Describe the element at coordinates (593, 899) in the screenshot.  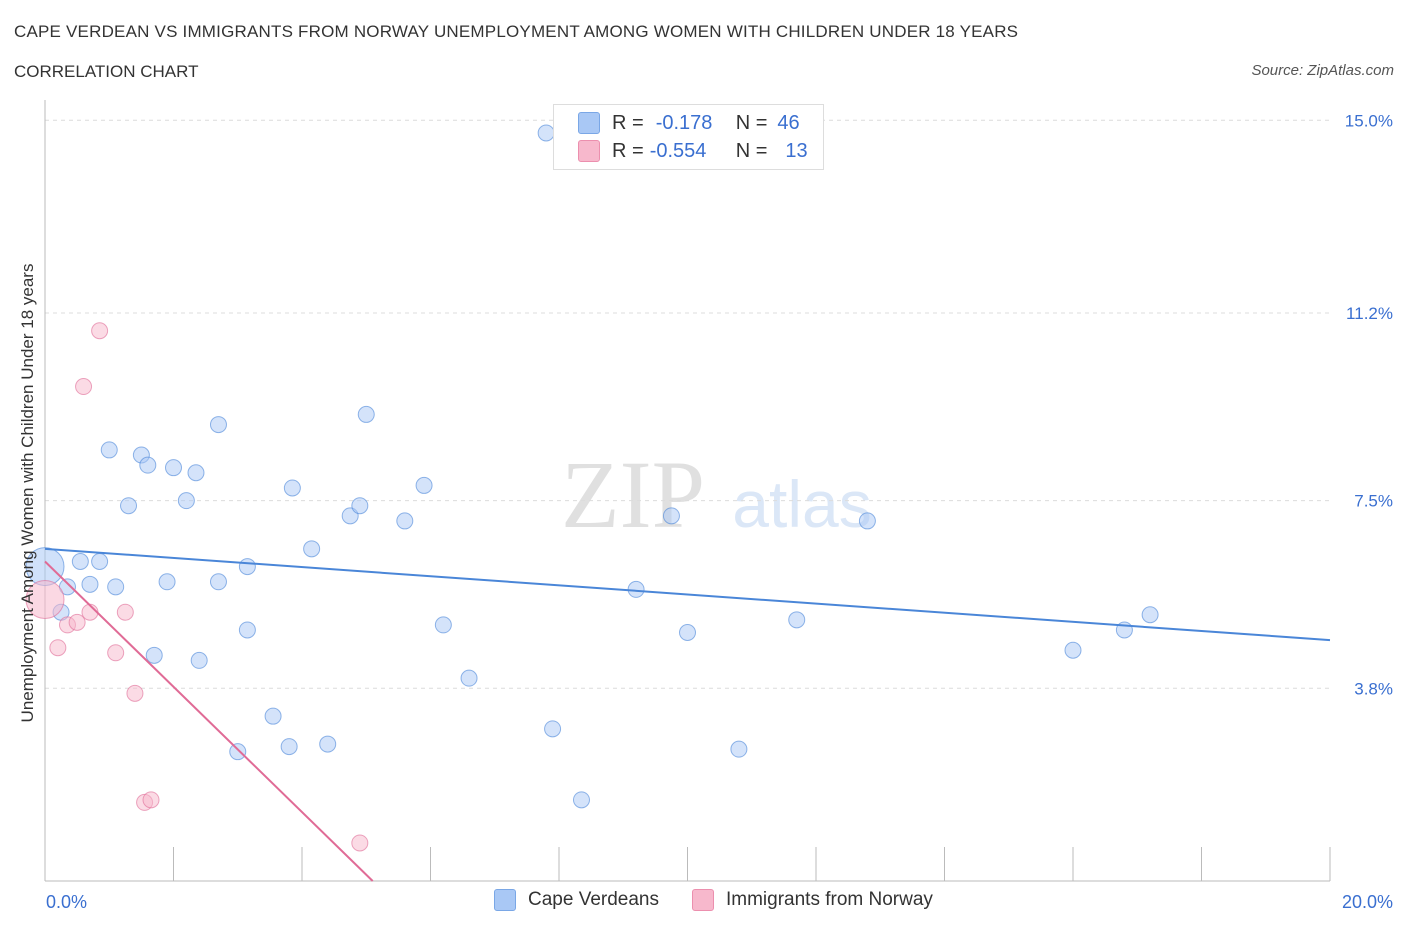
I see `legend-label: Cape Verdeans` at that location.